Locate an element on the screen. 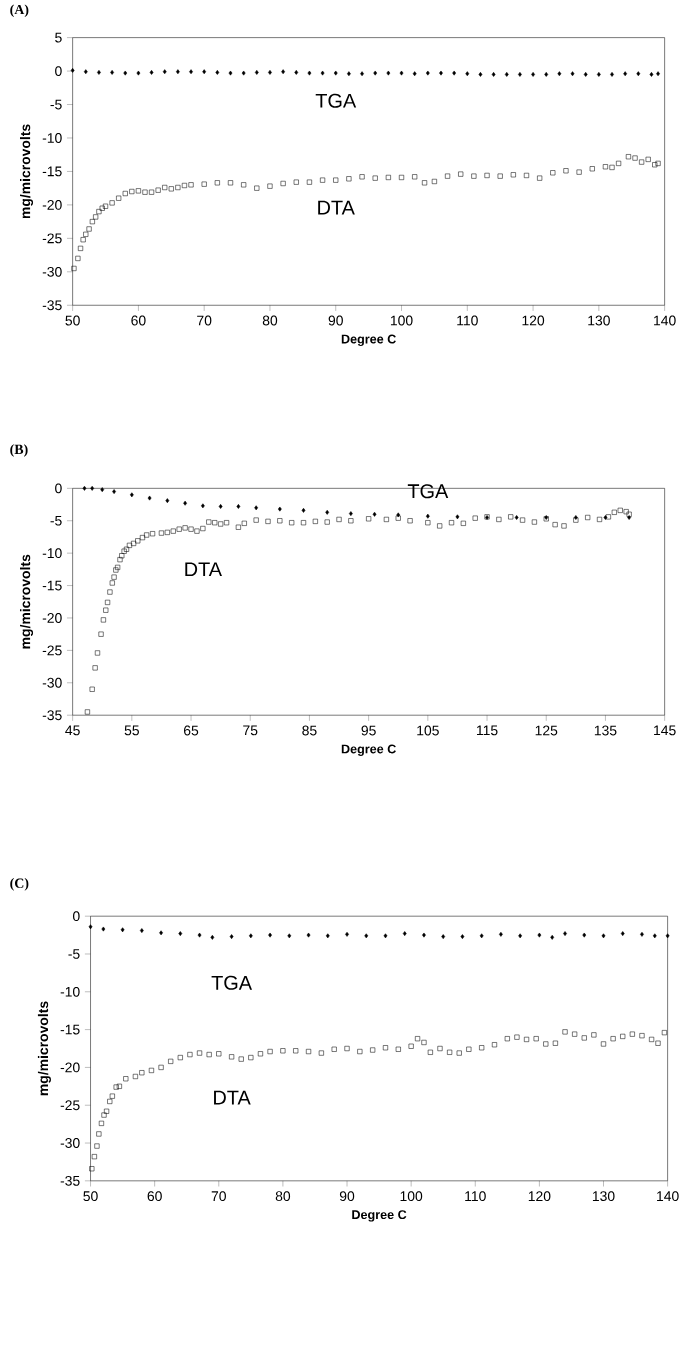 The image size is (684, 1346). chart-title: (B) is located at coordinates (19, 450).